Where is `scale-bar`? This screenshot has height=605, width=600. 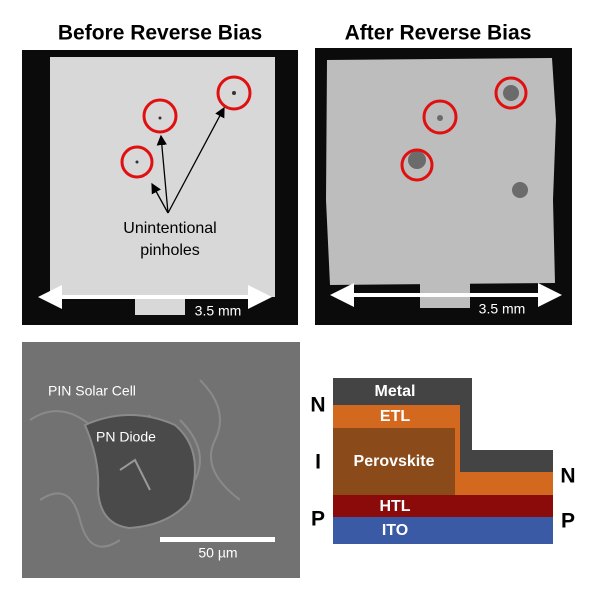 scale-bar is located at coordinates (217, 539).